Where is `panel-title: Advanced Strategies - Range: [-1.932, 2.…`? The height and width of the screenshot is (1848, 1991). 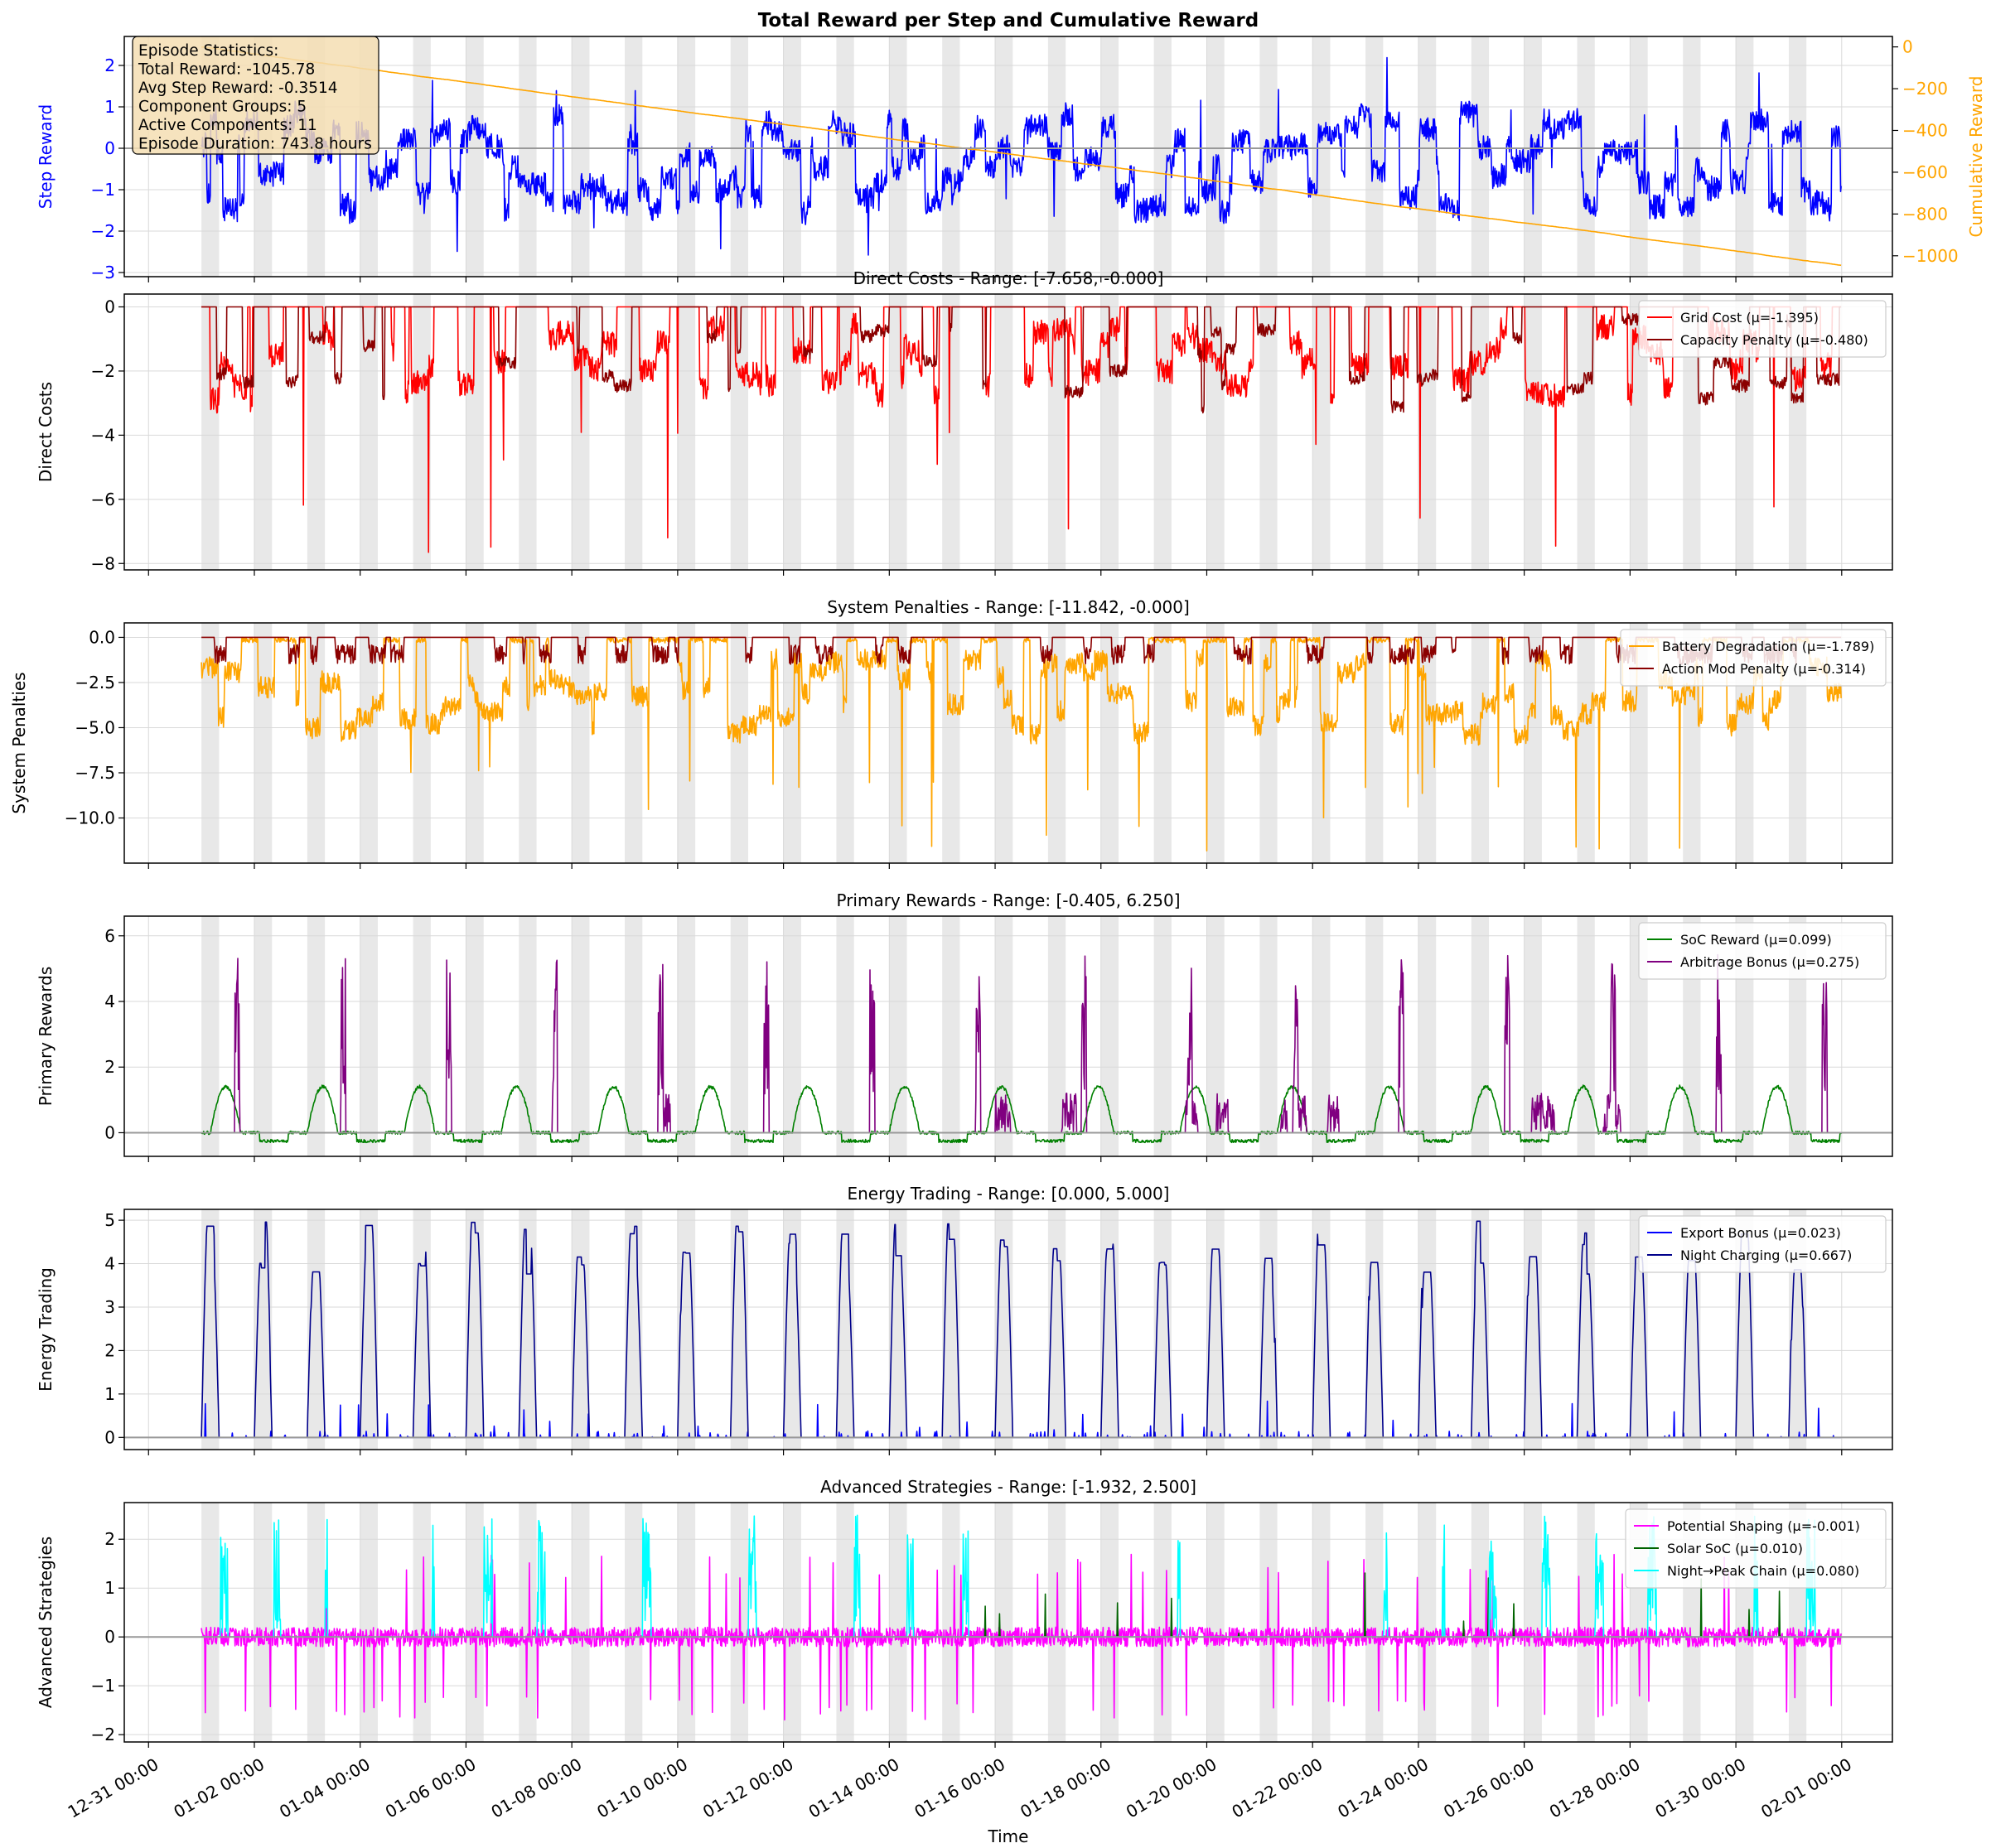 panel-title: Advanced Strategies - Range: [-1.932, 2.… is located at coordinates (1008, 1487).